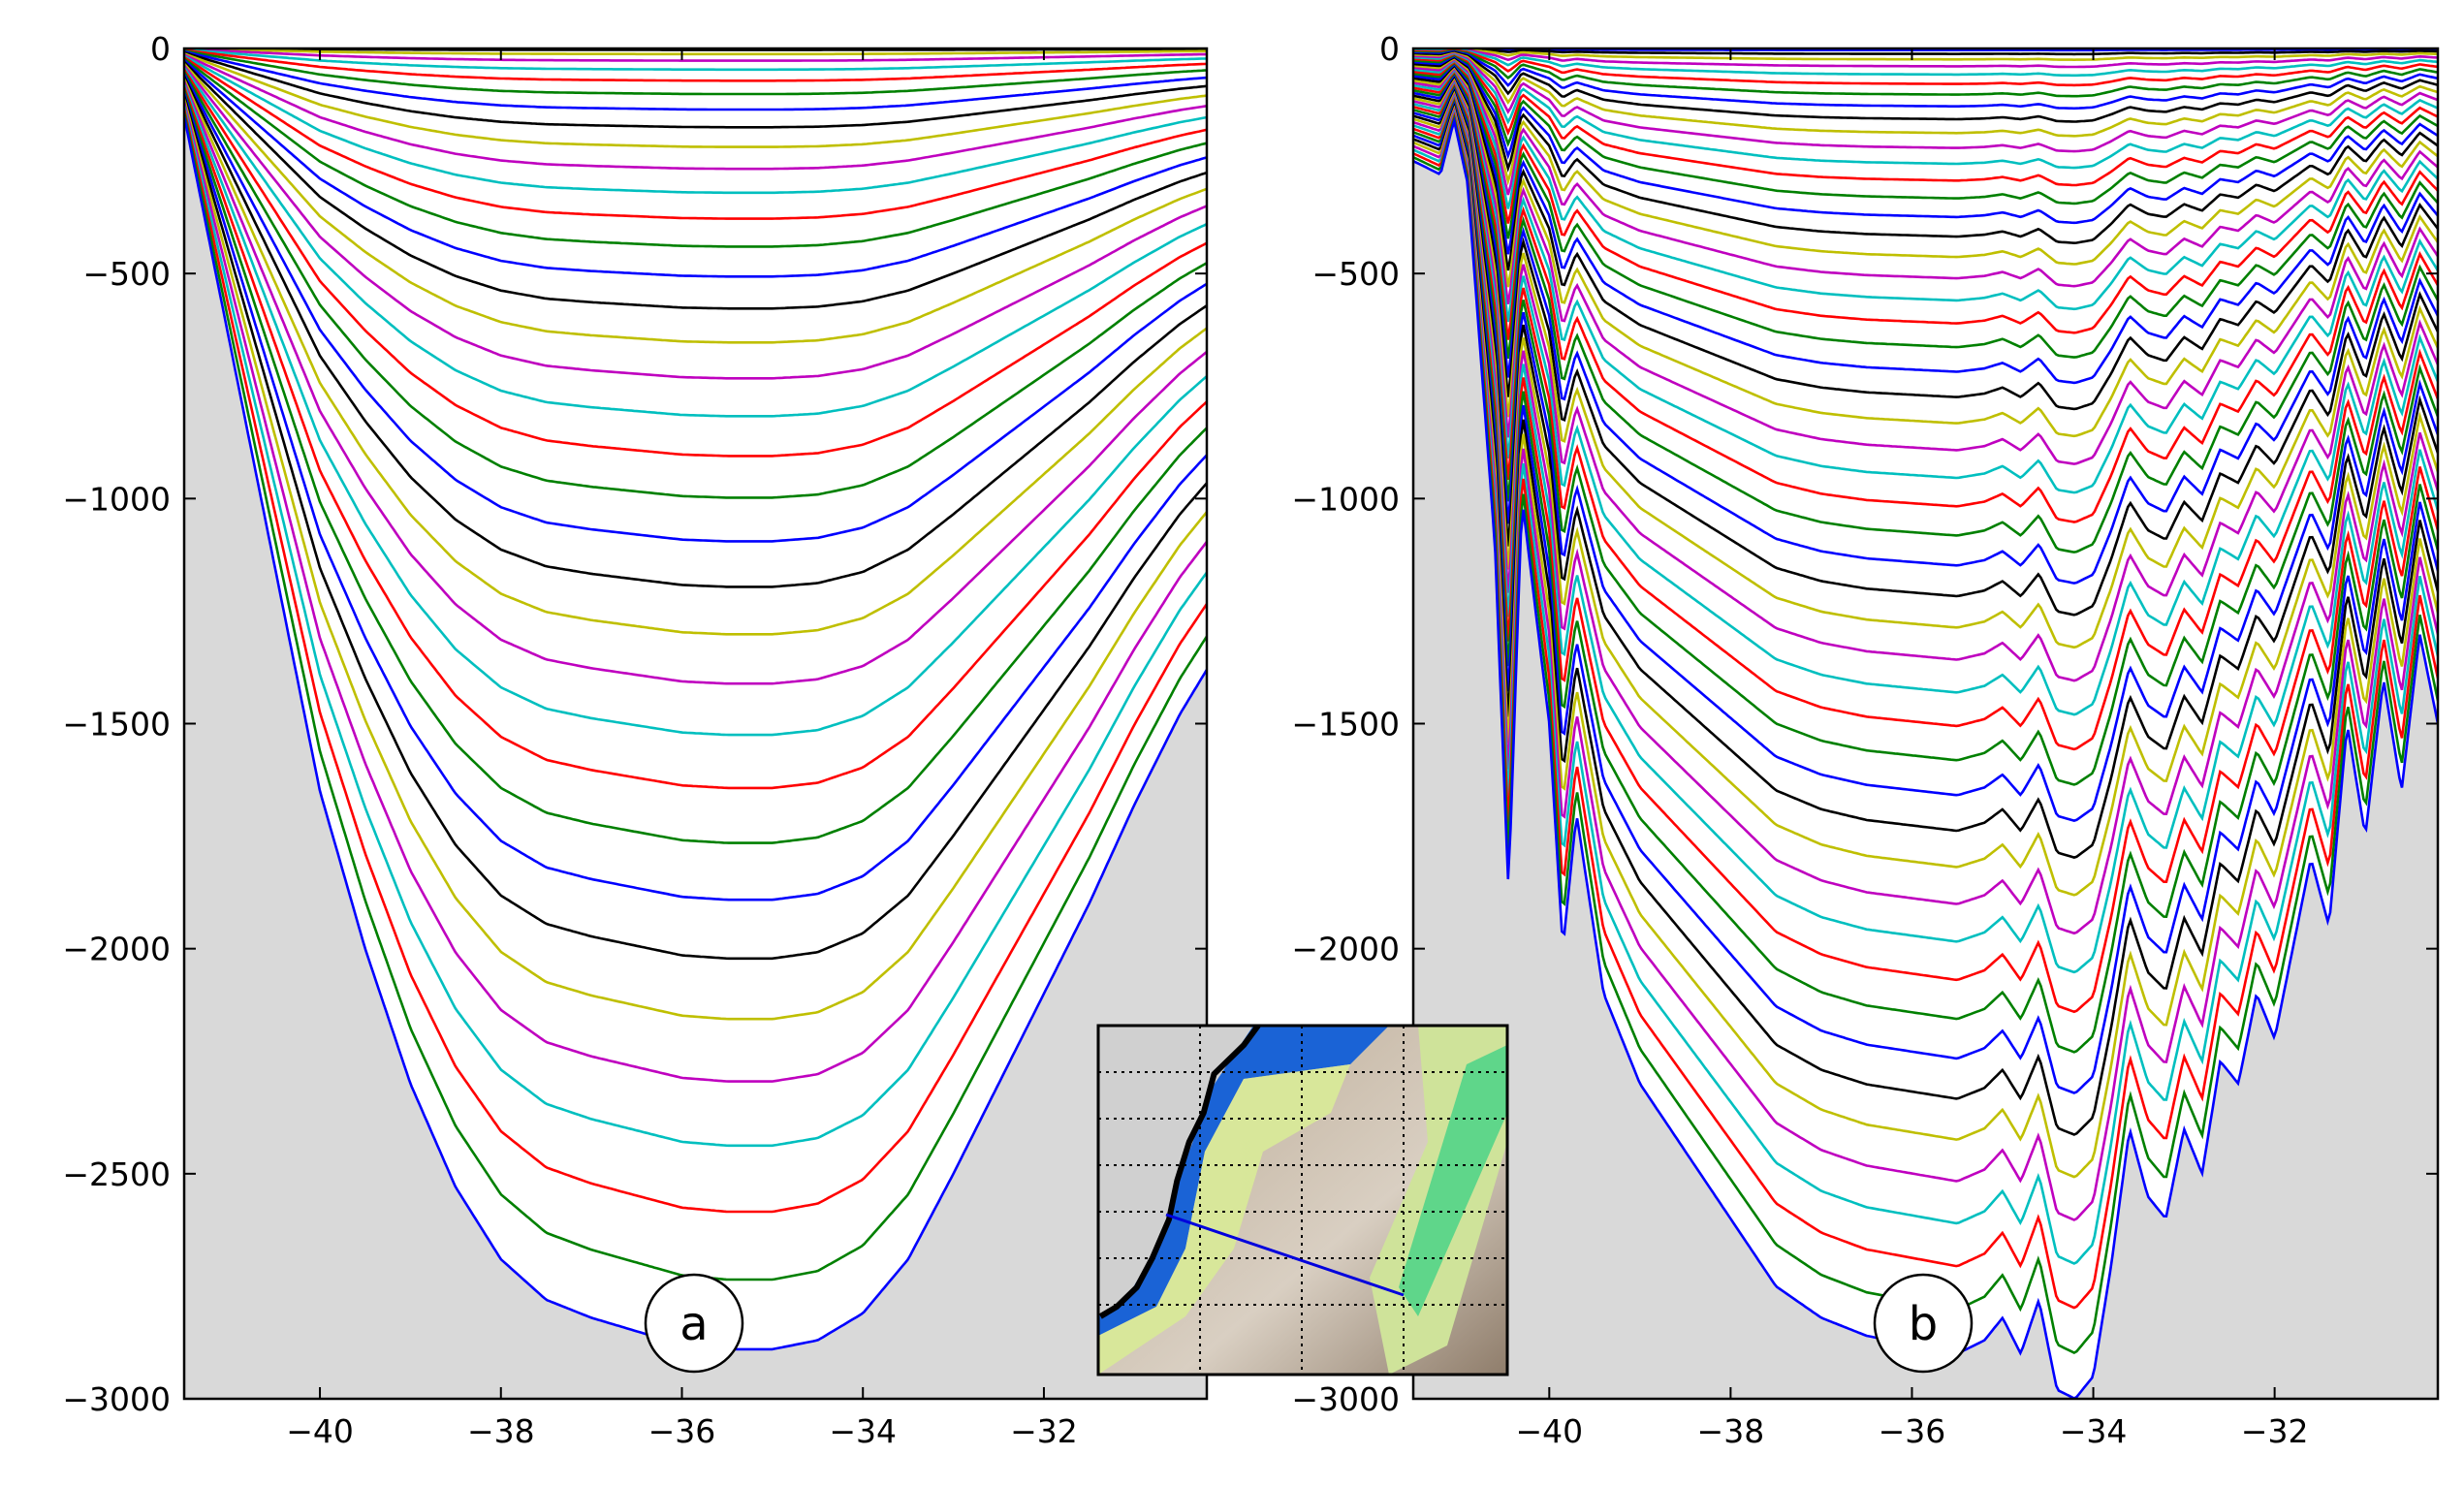 The image size is (2464, 1487). I want to click on inset-content, so click(1302, 1200).